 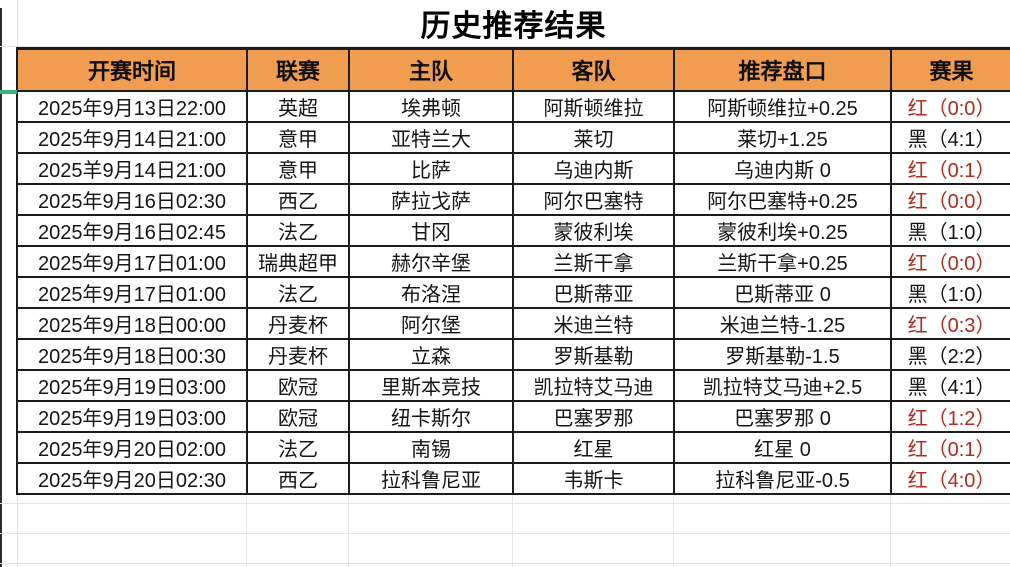 I want to click on header-away-team: 客队, so click(x=593, y=69).